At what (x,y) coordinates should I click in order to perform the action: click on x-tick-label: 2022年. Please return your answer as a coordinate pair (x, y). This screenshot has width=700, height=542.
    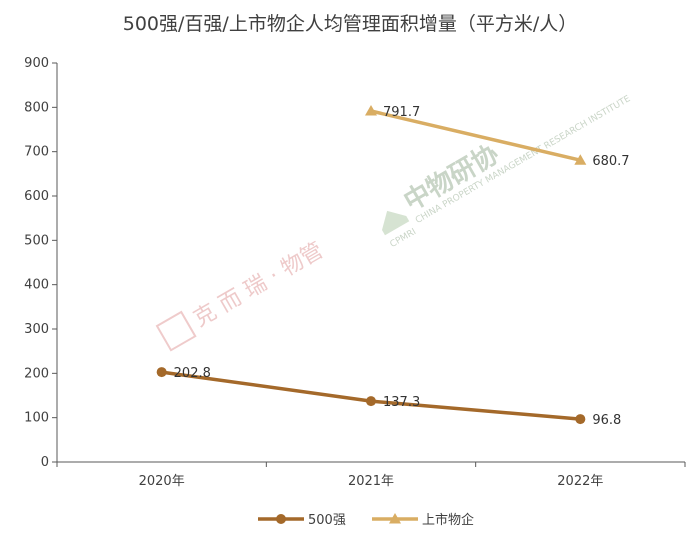
    Looking at the image, I should click on (580, 481).